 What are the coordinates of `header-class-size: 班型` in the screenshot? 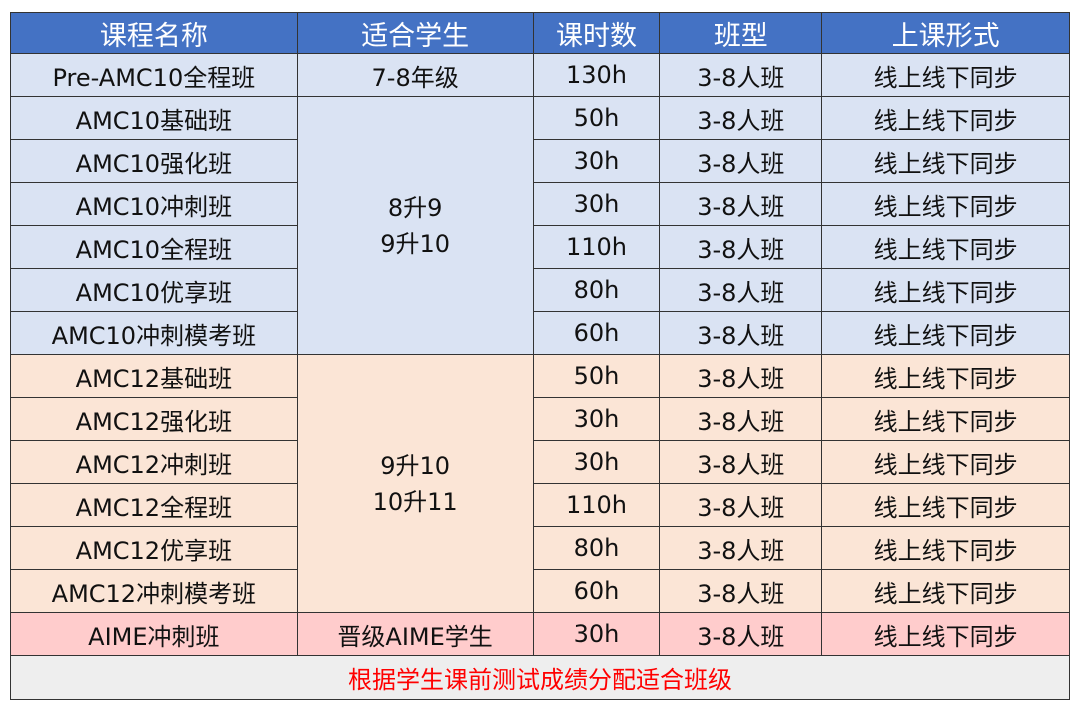 It's located at (741, 33).